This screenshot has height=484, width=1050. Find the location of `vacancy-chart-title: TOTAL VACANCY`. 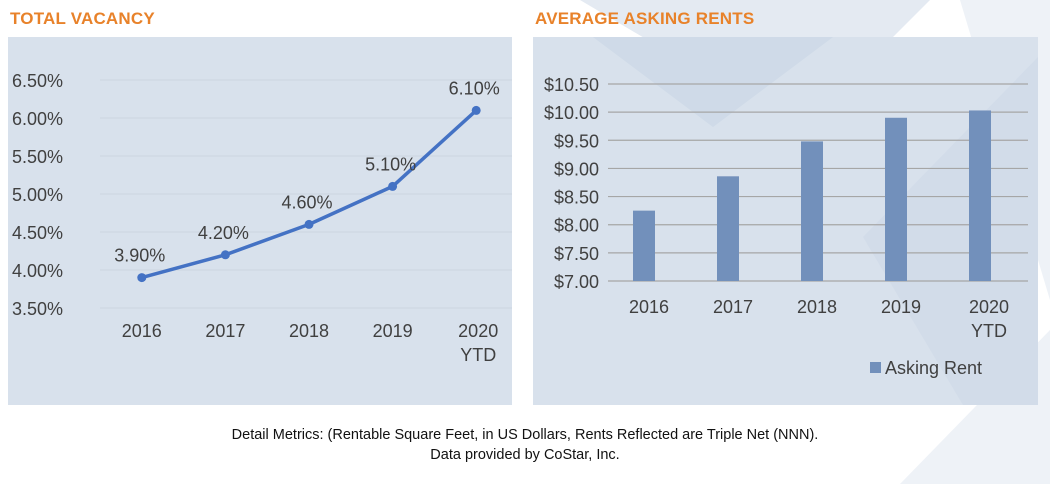

vacancy-chart-title: TOTAL VACANCY is located at coordinates (82, 18).